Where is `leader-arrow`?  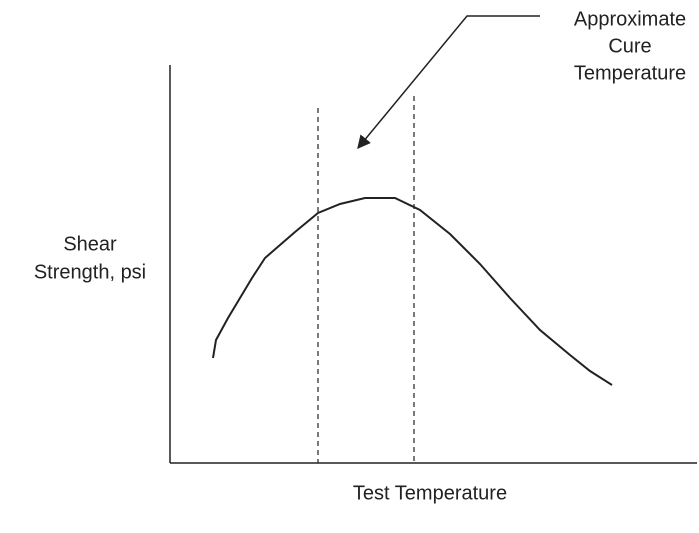
leader-arrow is located at coordinates (448, 82).